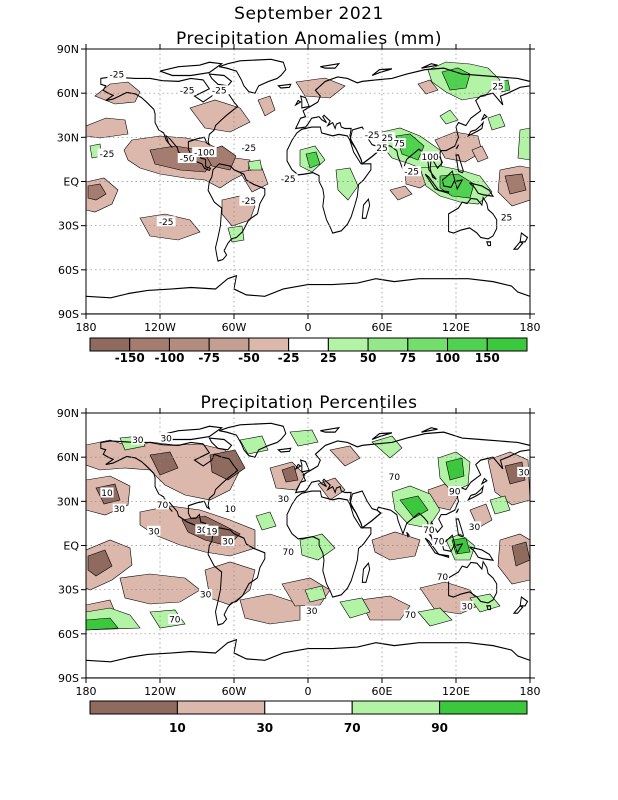 The height and width of the screenshot is (800, 618). I want to click on contour-label: -100, so click(204, 154).